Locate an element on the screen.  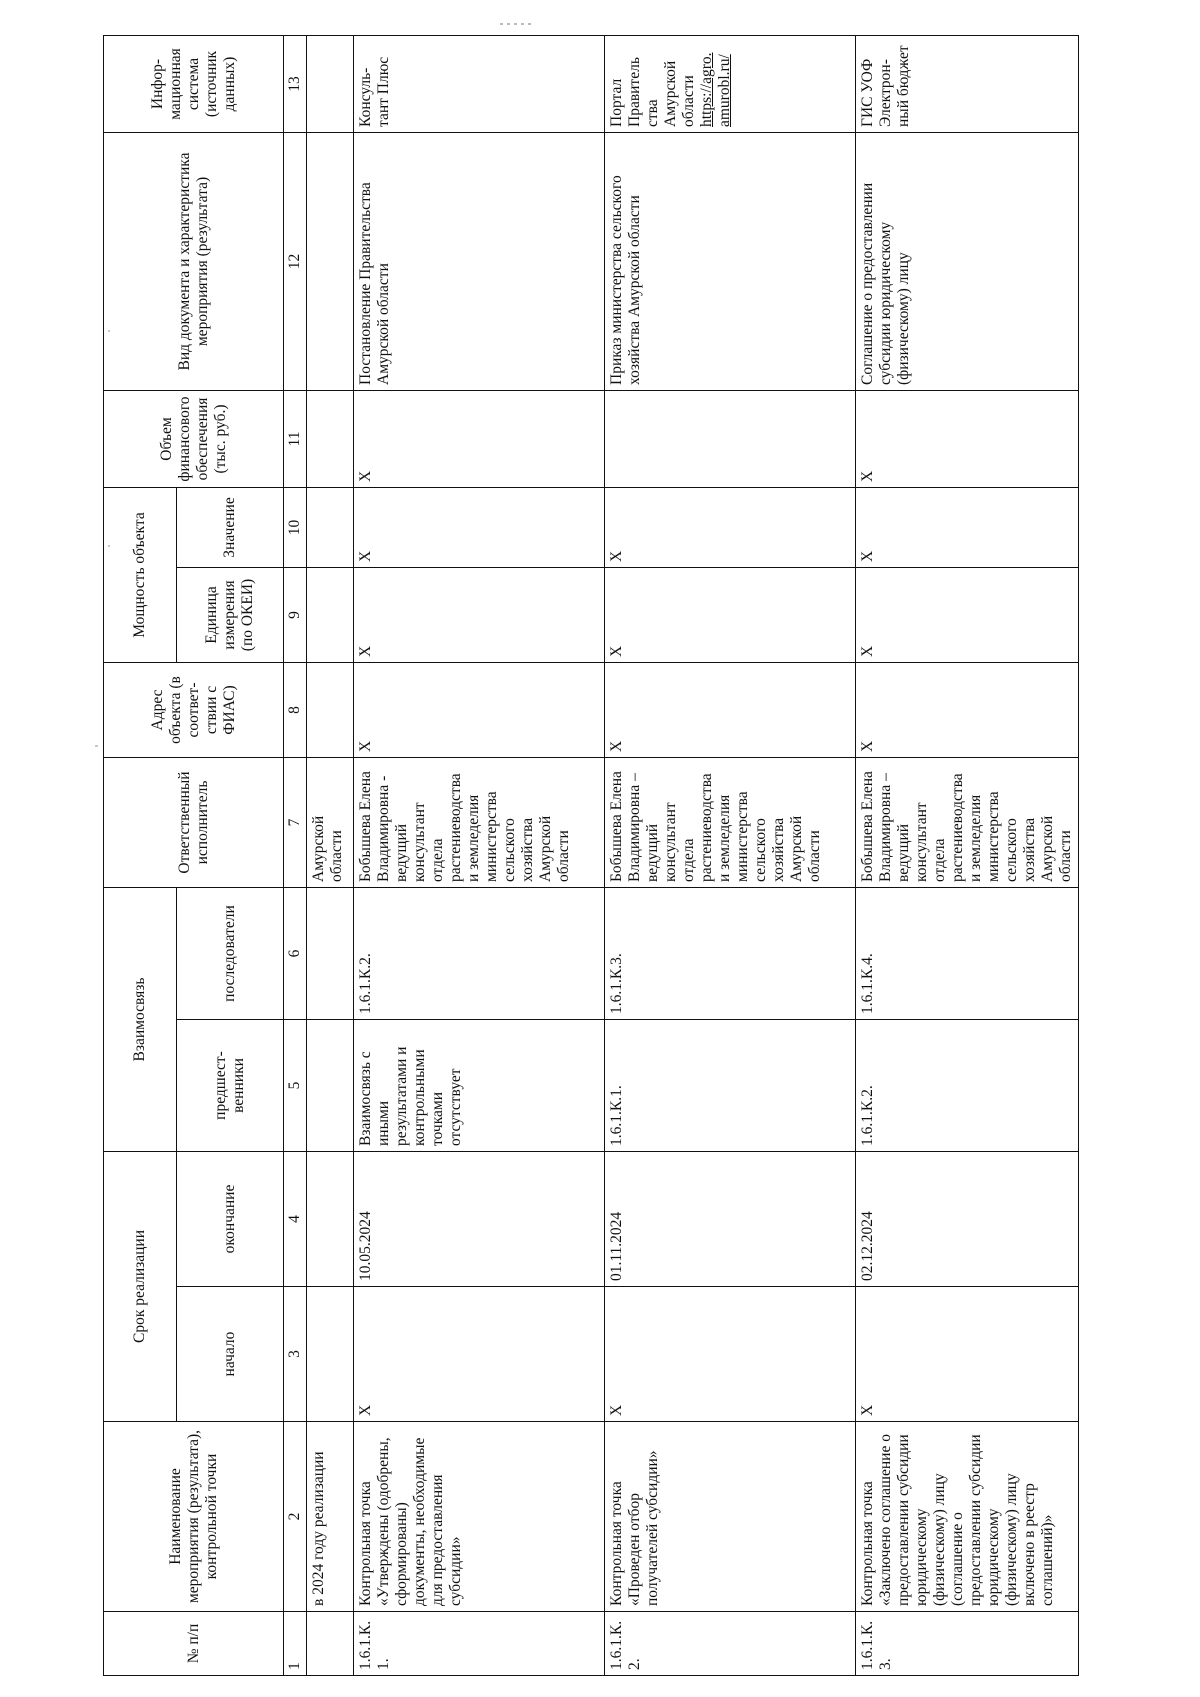
column-number: 1 is located at coordinates (295, 1643).